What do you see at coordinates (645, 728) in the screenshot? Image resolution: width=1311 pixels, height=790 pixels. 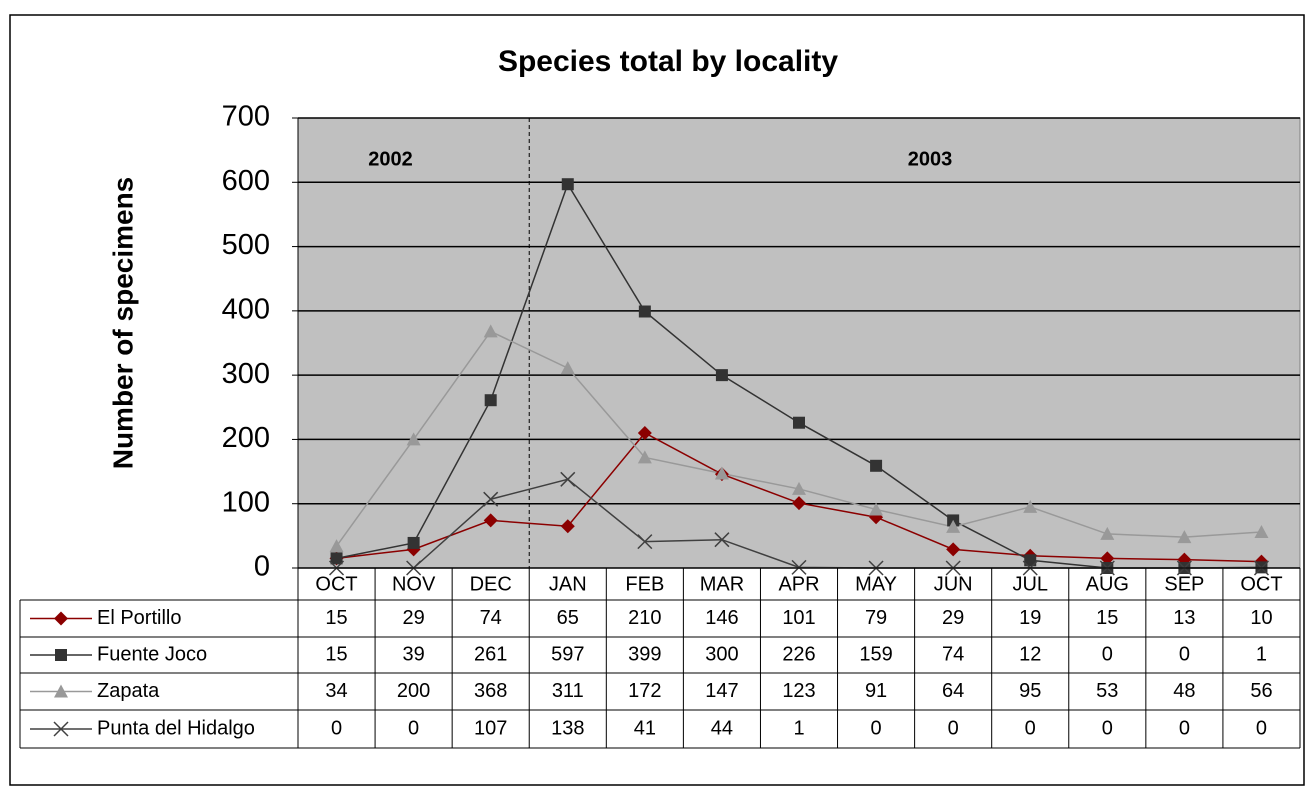 I see `table-cell: 41` at bounding box center [645, 728].